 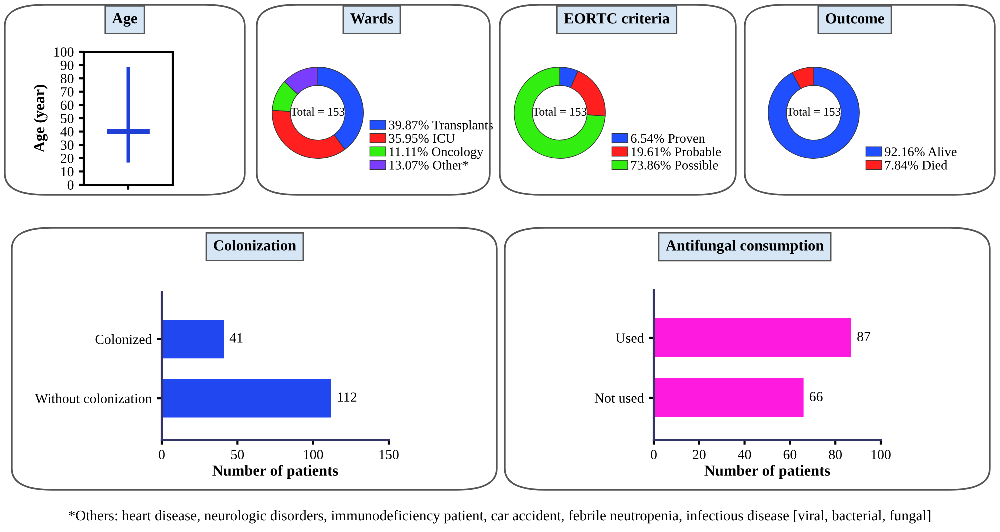 I want to click on y-tick-label: Without colonization, so click(x=93, y=399).